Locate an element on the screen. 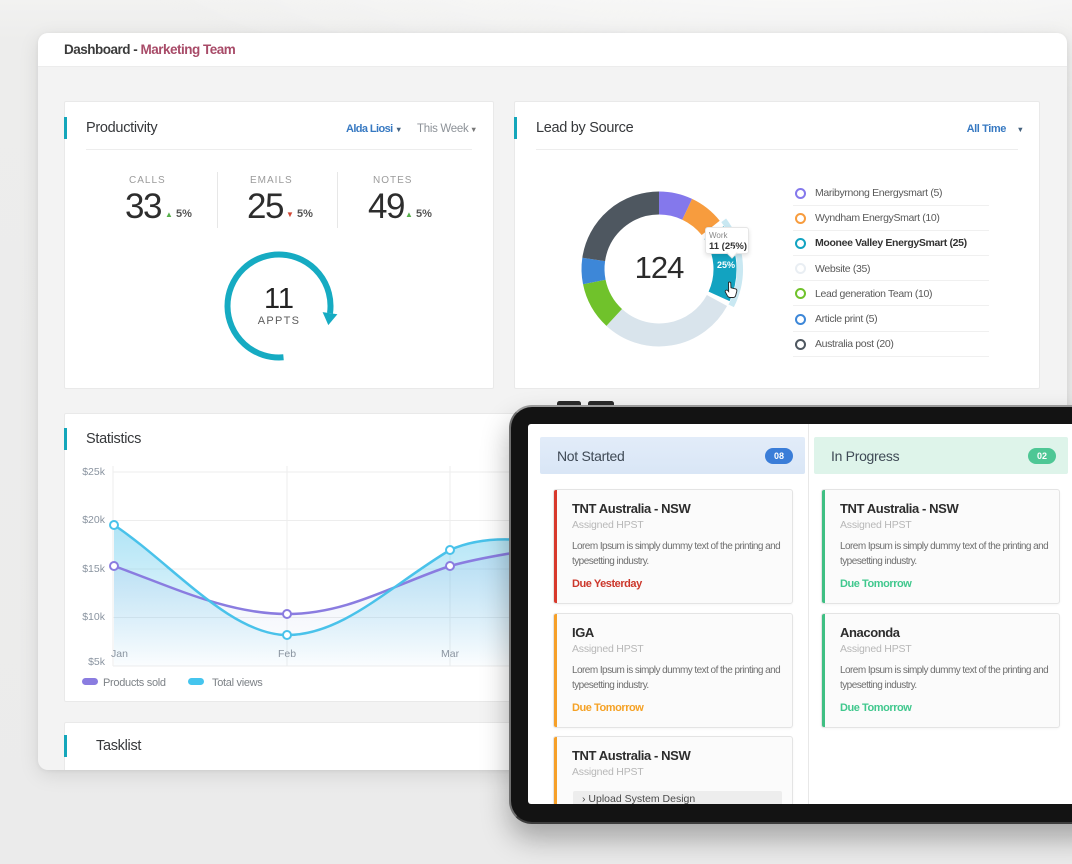 The width and height of the screenshot is (1072, 864). svg-text: $10k is located at coordinates (94, 617).